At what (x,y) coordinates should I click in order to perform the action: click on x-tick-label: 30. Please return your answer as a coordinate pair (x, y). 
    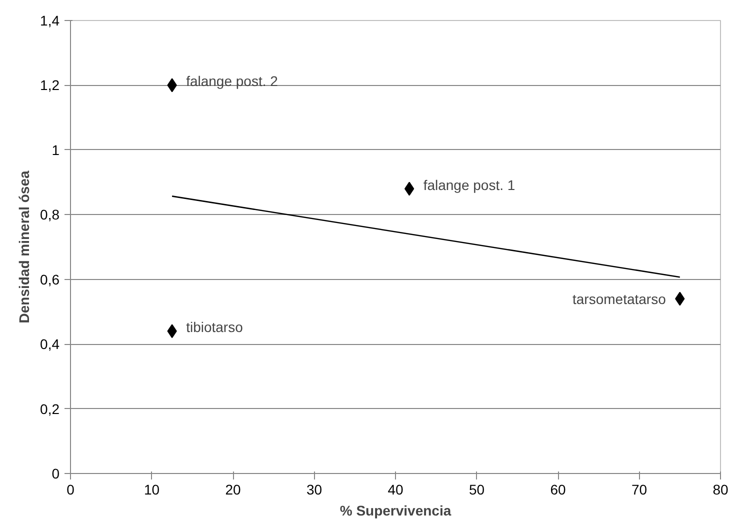
    Looking at the image, I should click on (314, 490).